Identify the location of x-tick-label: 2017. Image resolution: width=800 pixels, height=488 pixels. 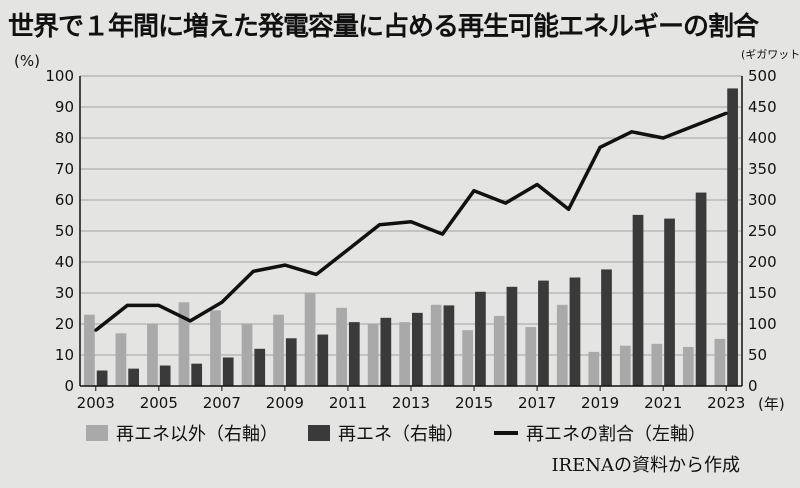
(537, 403).